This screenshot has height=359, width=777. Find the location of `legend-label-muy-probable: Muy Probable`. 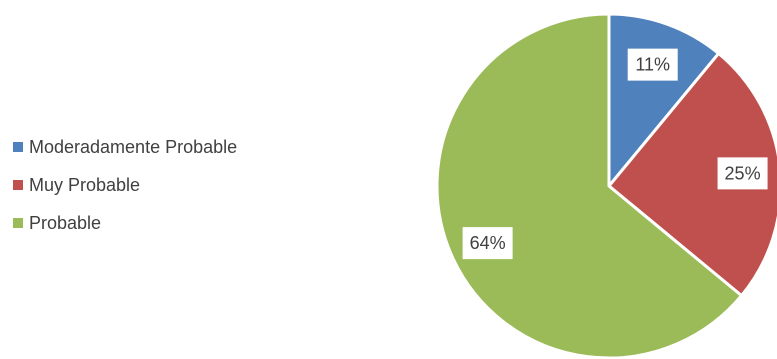

legend-label-muy-probable: Muy Probable is located at coordinates (85, 185).